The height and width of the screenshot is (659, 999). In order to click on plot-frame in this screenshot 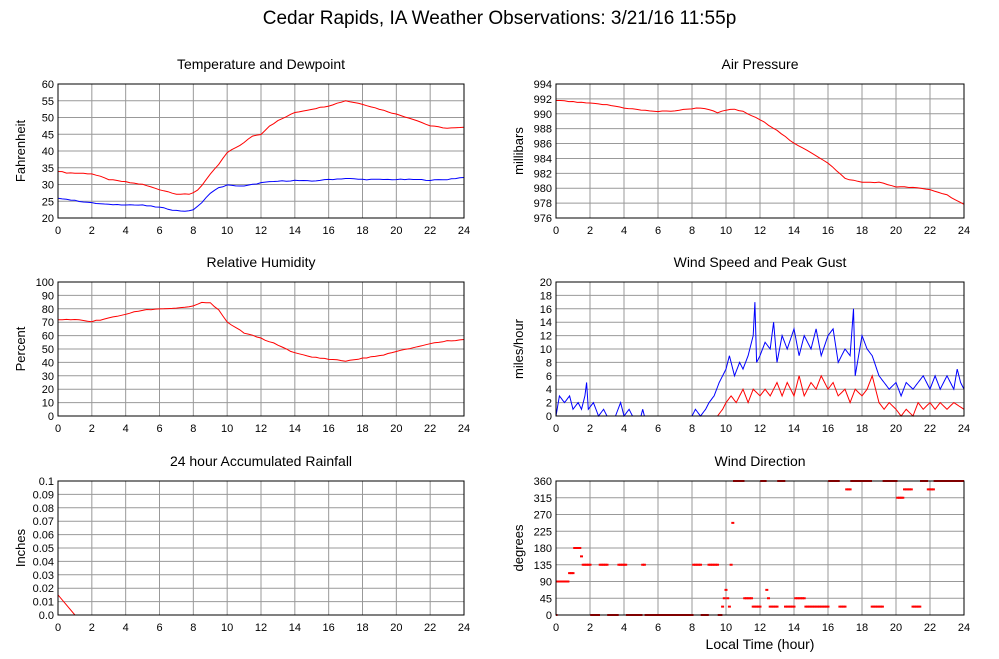, I will do `click(760, 349)`.